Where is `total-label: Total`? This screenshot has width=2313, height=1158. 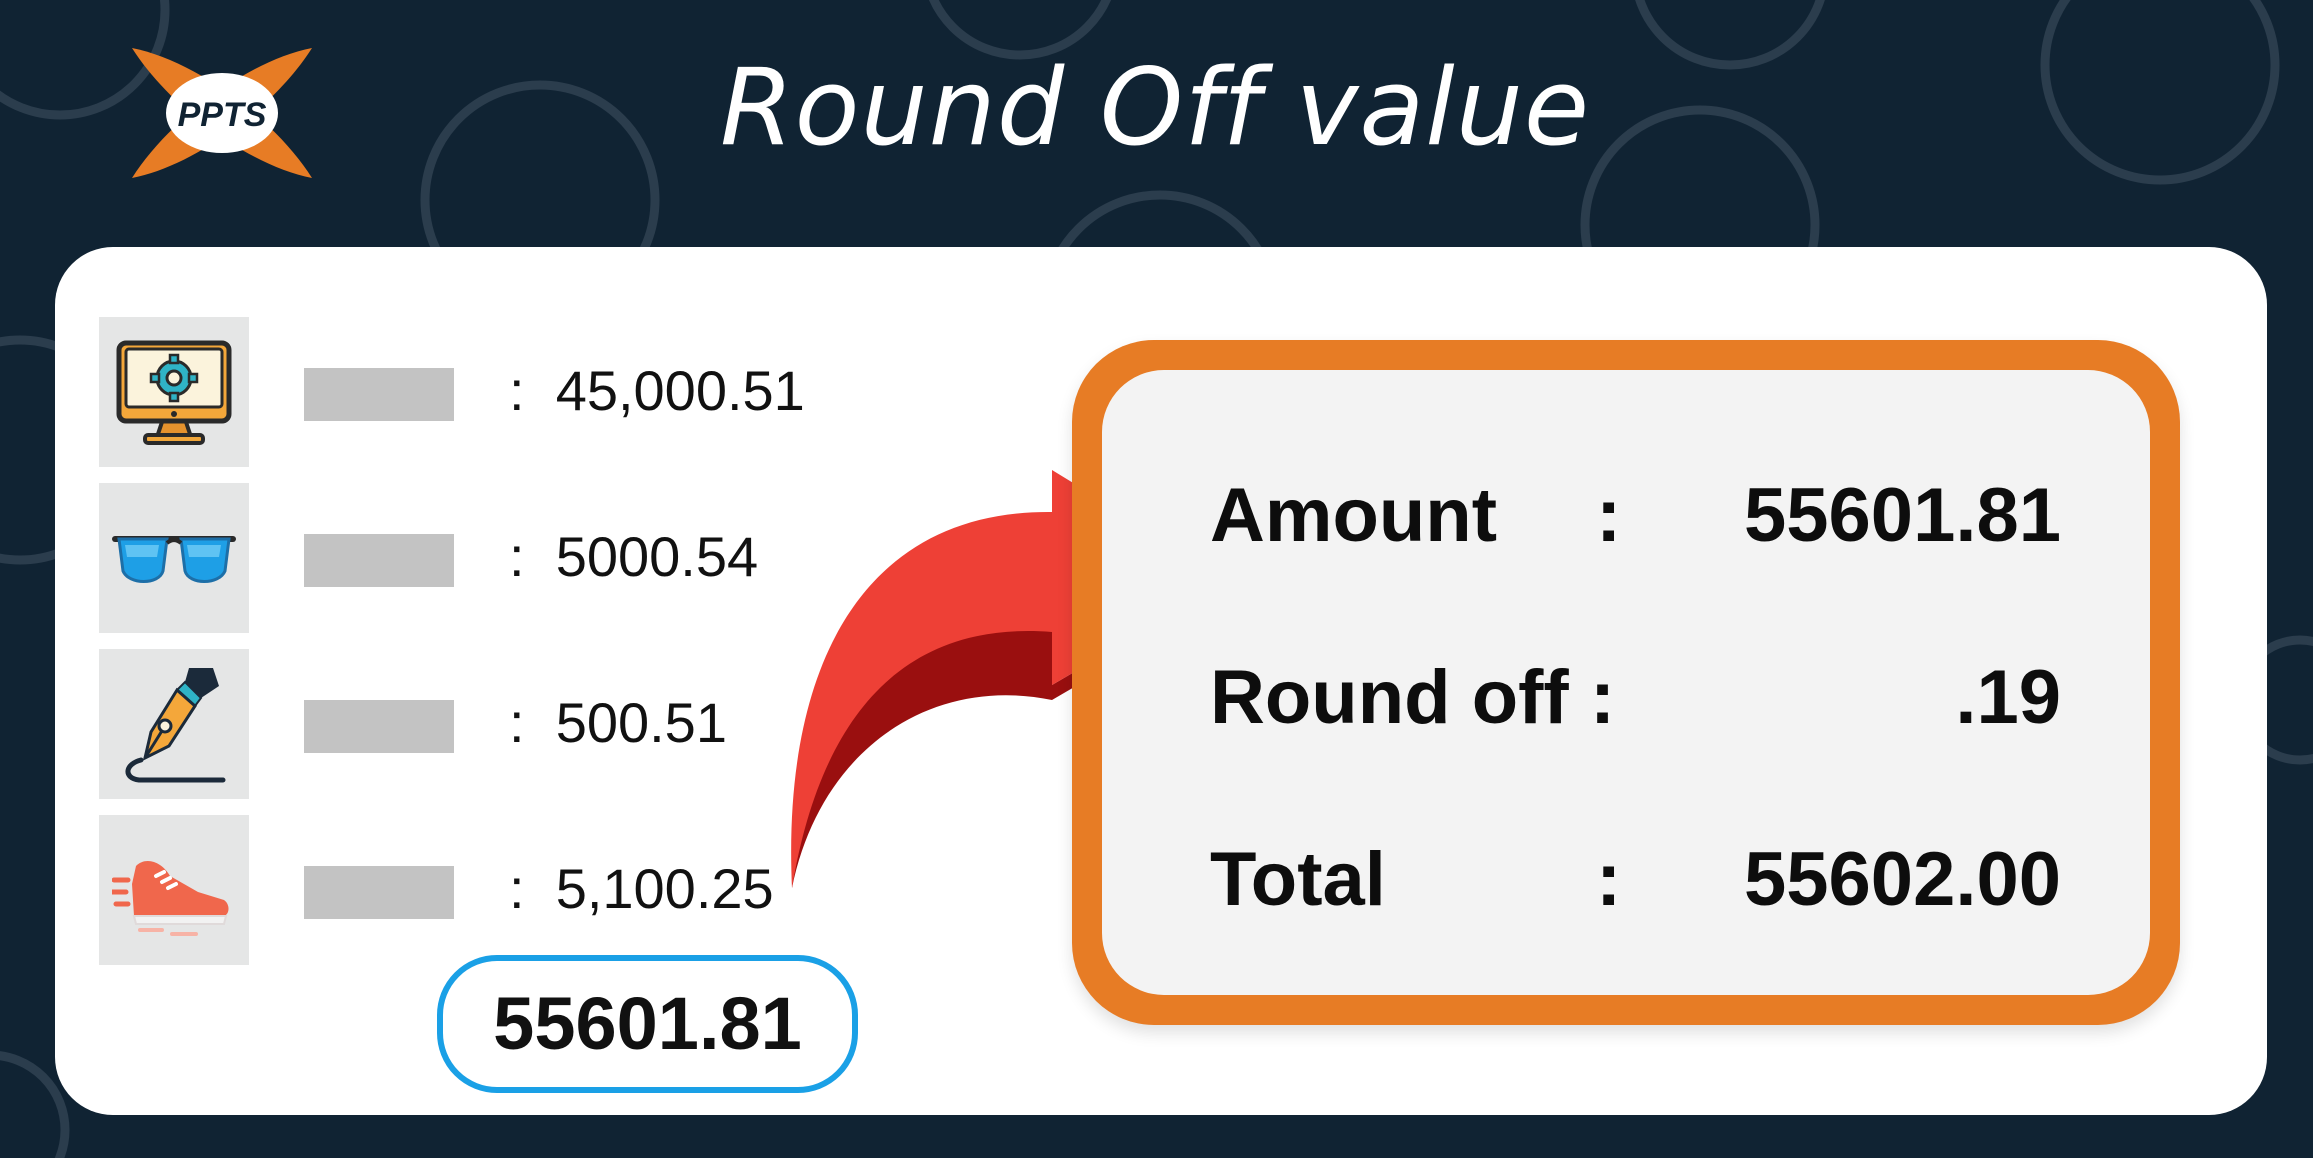
total-label: Total is located at coordinates (1298, 879).